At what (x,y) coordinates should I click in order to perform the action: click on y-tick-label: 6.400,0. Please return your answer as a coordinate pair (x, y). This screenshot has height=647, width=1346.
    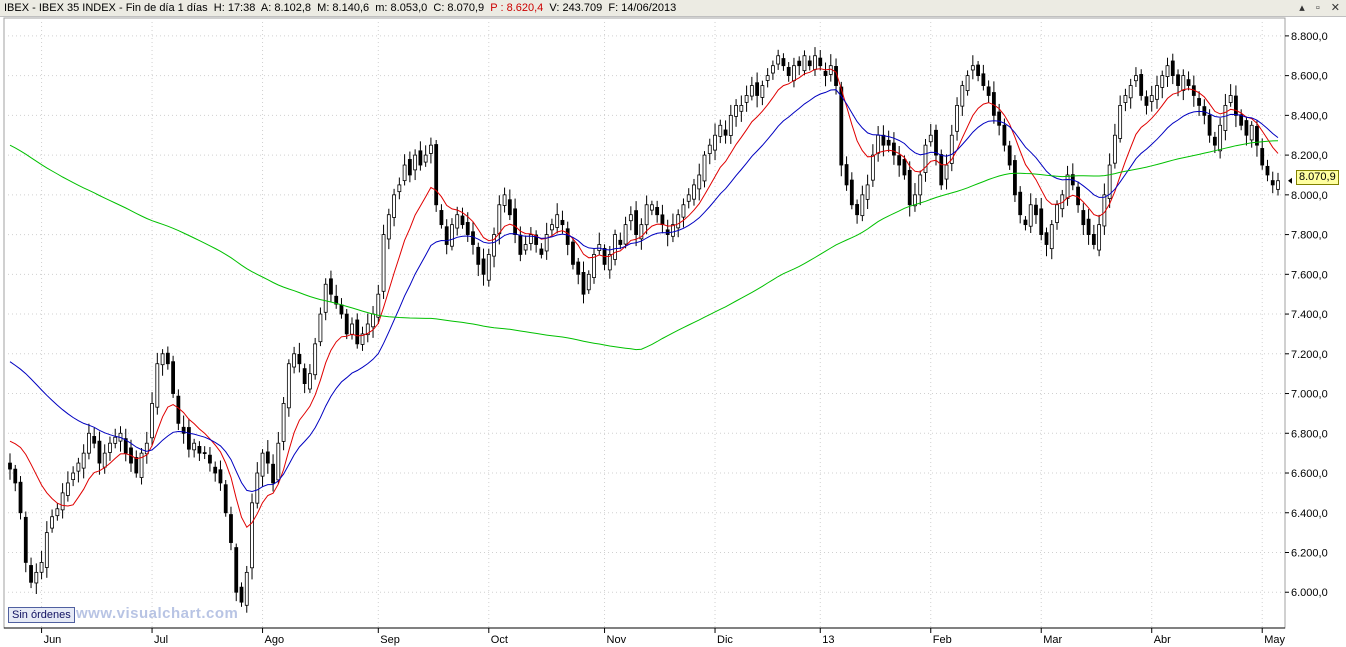
    Looking at the image, I should click on (1309, 514).